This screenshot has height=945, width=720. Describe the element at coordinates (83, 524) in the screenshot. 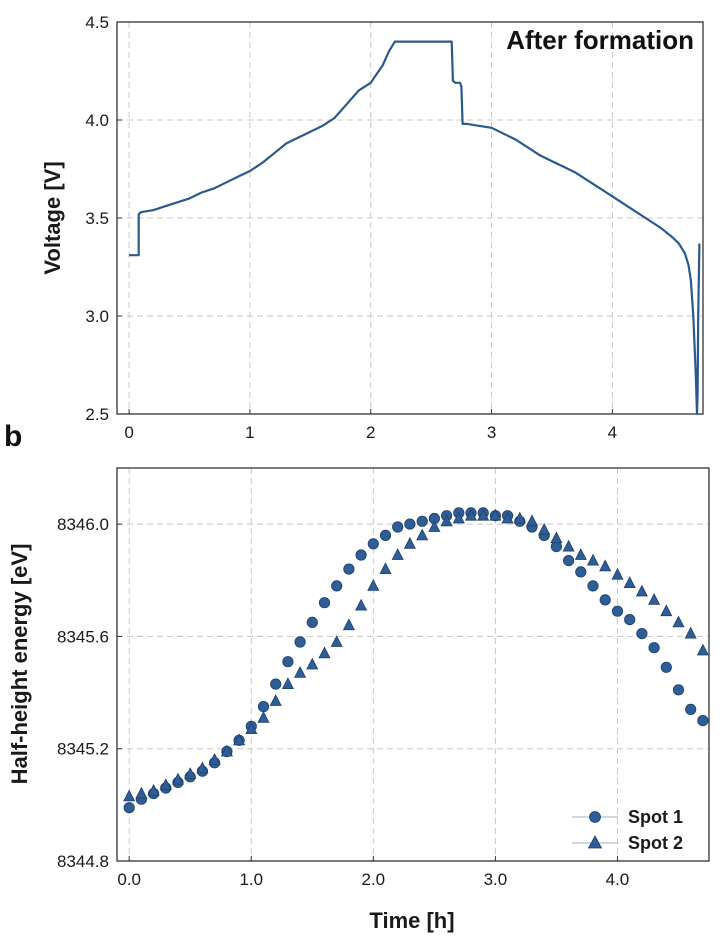

I see `energy-ytick-label-3: 8346.0` at that location.